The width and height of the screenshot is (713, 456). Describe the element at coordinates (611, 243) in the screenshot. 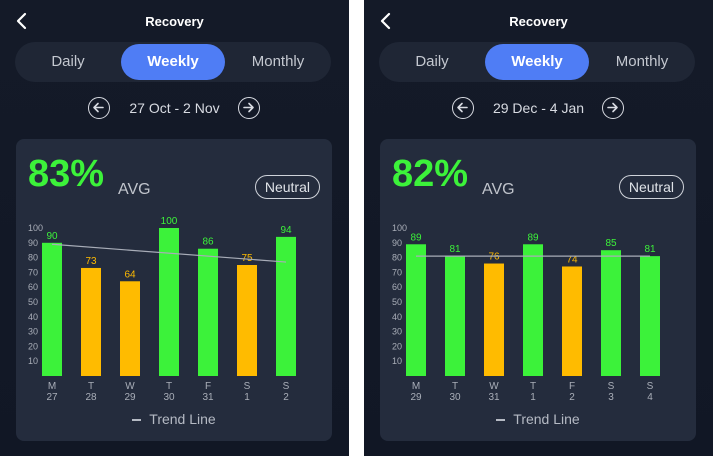

I see `data-label: 85` at that location.